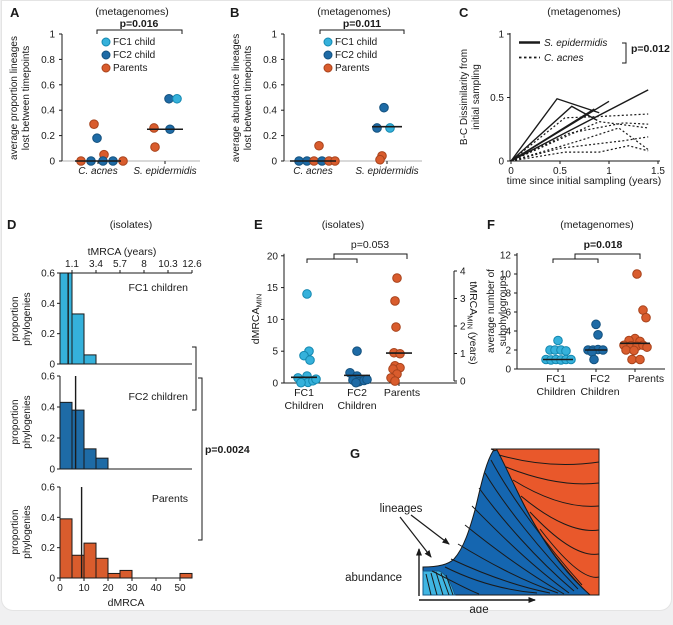 The width and height of the screenshot is (673, 625). Describe the element at coordinates (508, 294) in the screenshot. I see `y-tick-label: 8` at that location.